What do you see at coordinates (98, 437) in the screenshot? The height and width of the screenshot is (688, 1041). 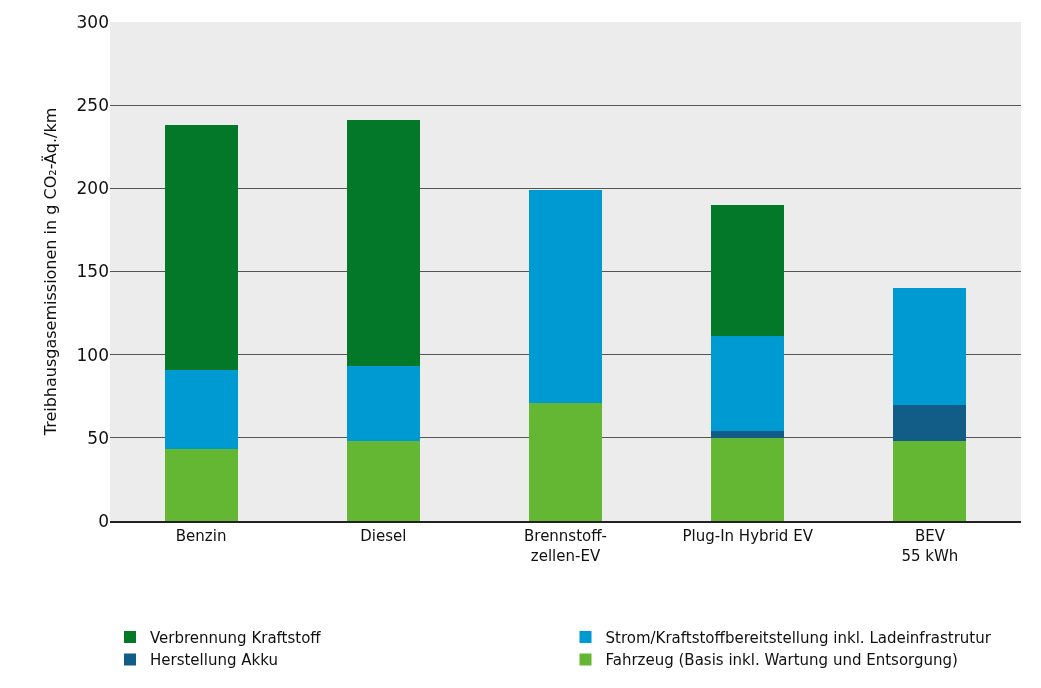 I see `y-tick-label: 50` at bounding box center [98, 437].